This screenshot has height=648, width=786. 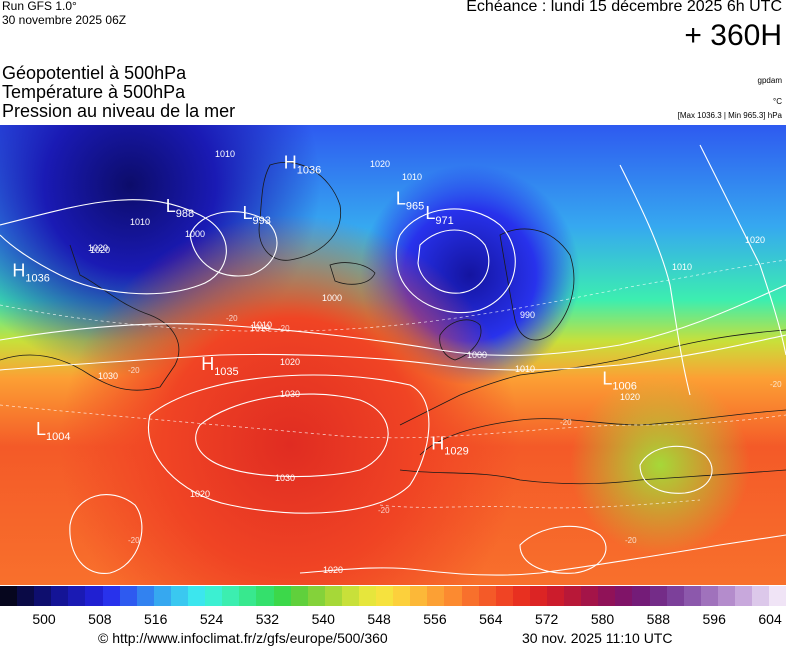 I want to click on pressure-center-value: 988, so click(x=185, y=214).